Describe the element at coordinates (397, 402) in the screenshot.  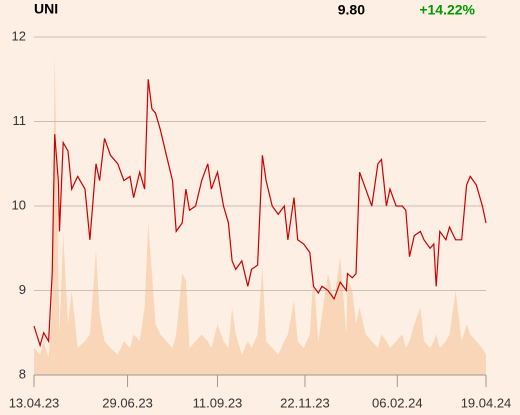
I see `x-tick-label: 06.02.24` at that location.